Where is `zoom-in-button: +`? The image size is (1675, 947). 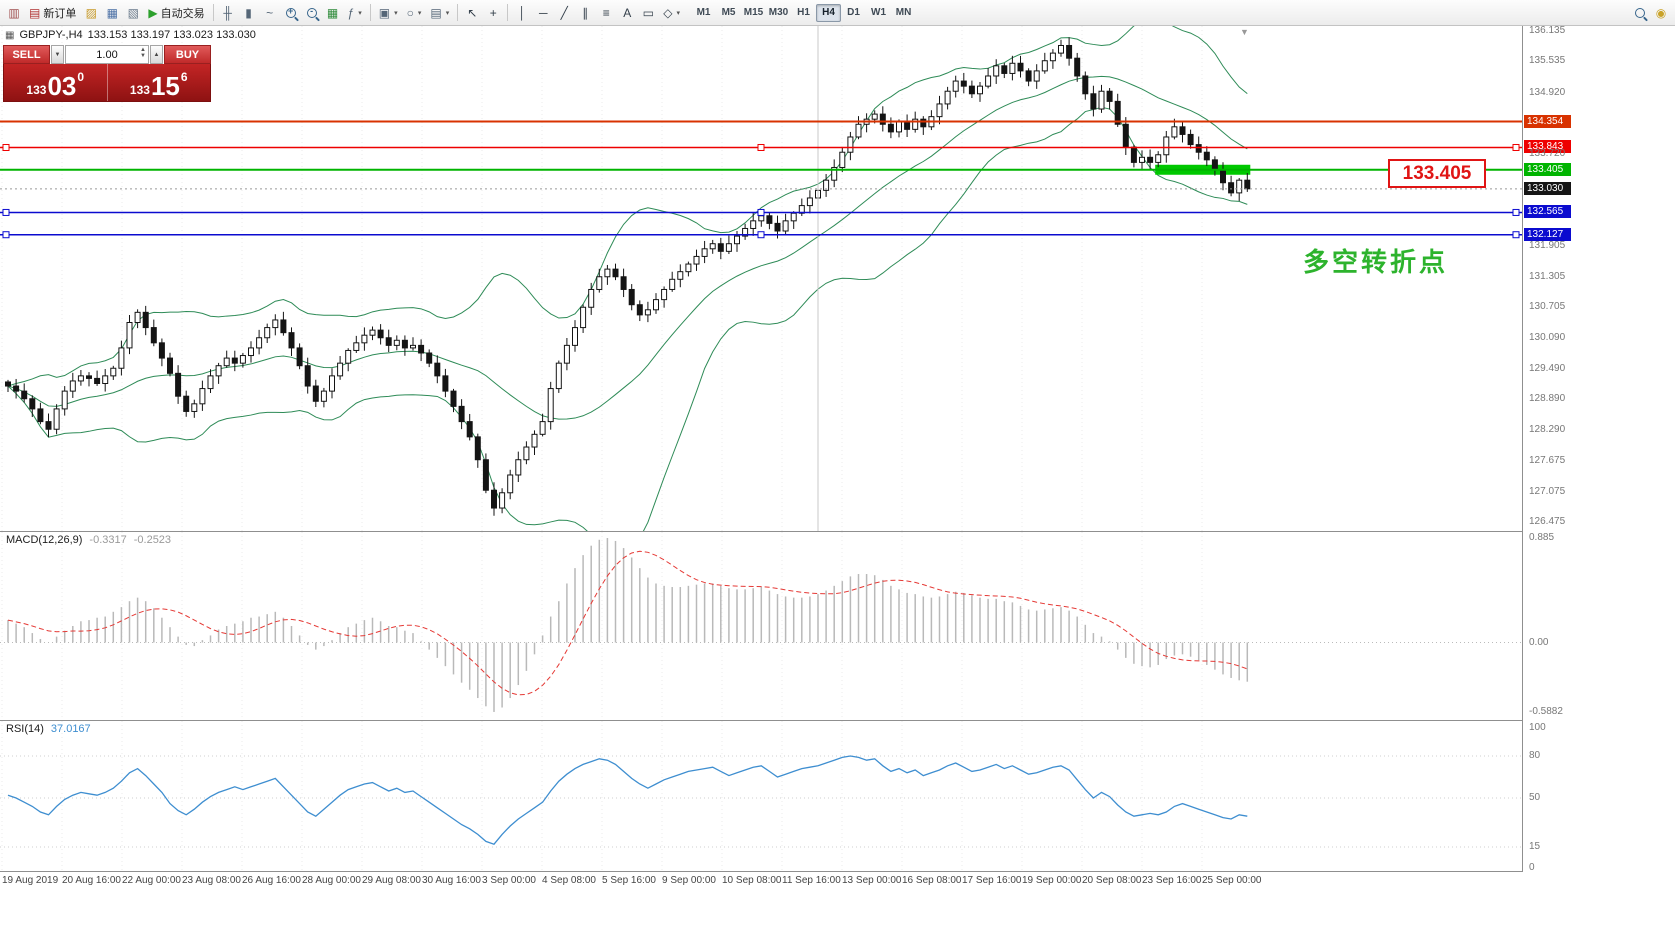 zoom-in-button: + is located at coordinates (291, 13).